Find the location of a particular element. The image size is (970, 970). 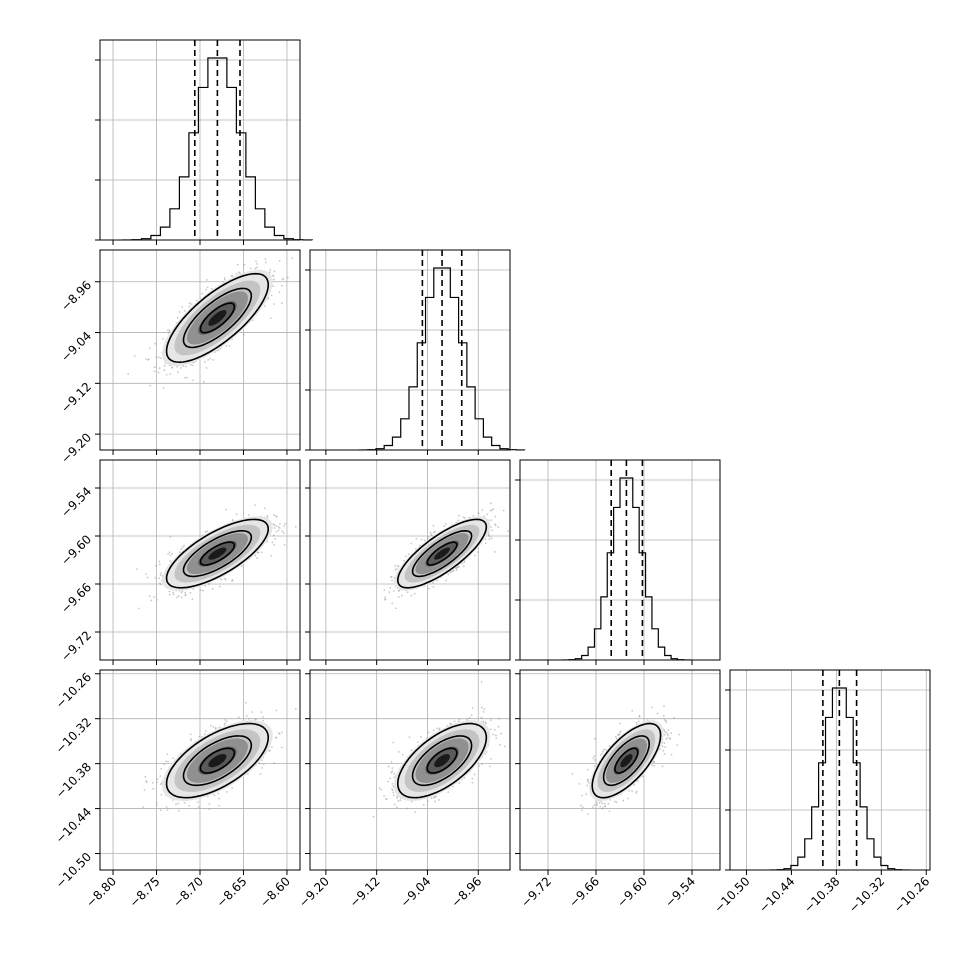

x-tick-label: −10.26 is located at coordinates (911, 894).